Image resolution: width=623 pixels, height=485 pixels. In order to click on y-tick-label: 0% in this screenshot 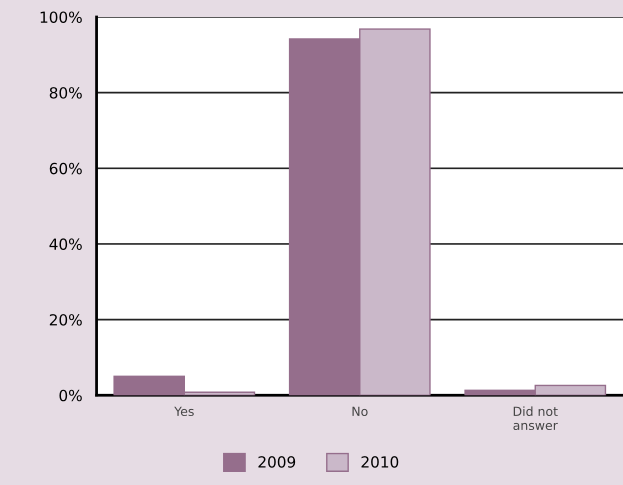, I will do `click(70, 396)`.